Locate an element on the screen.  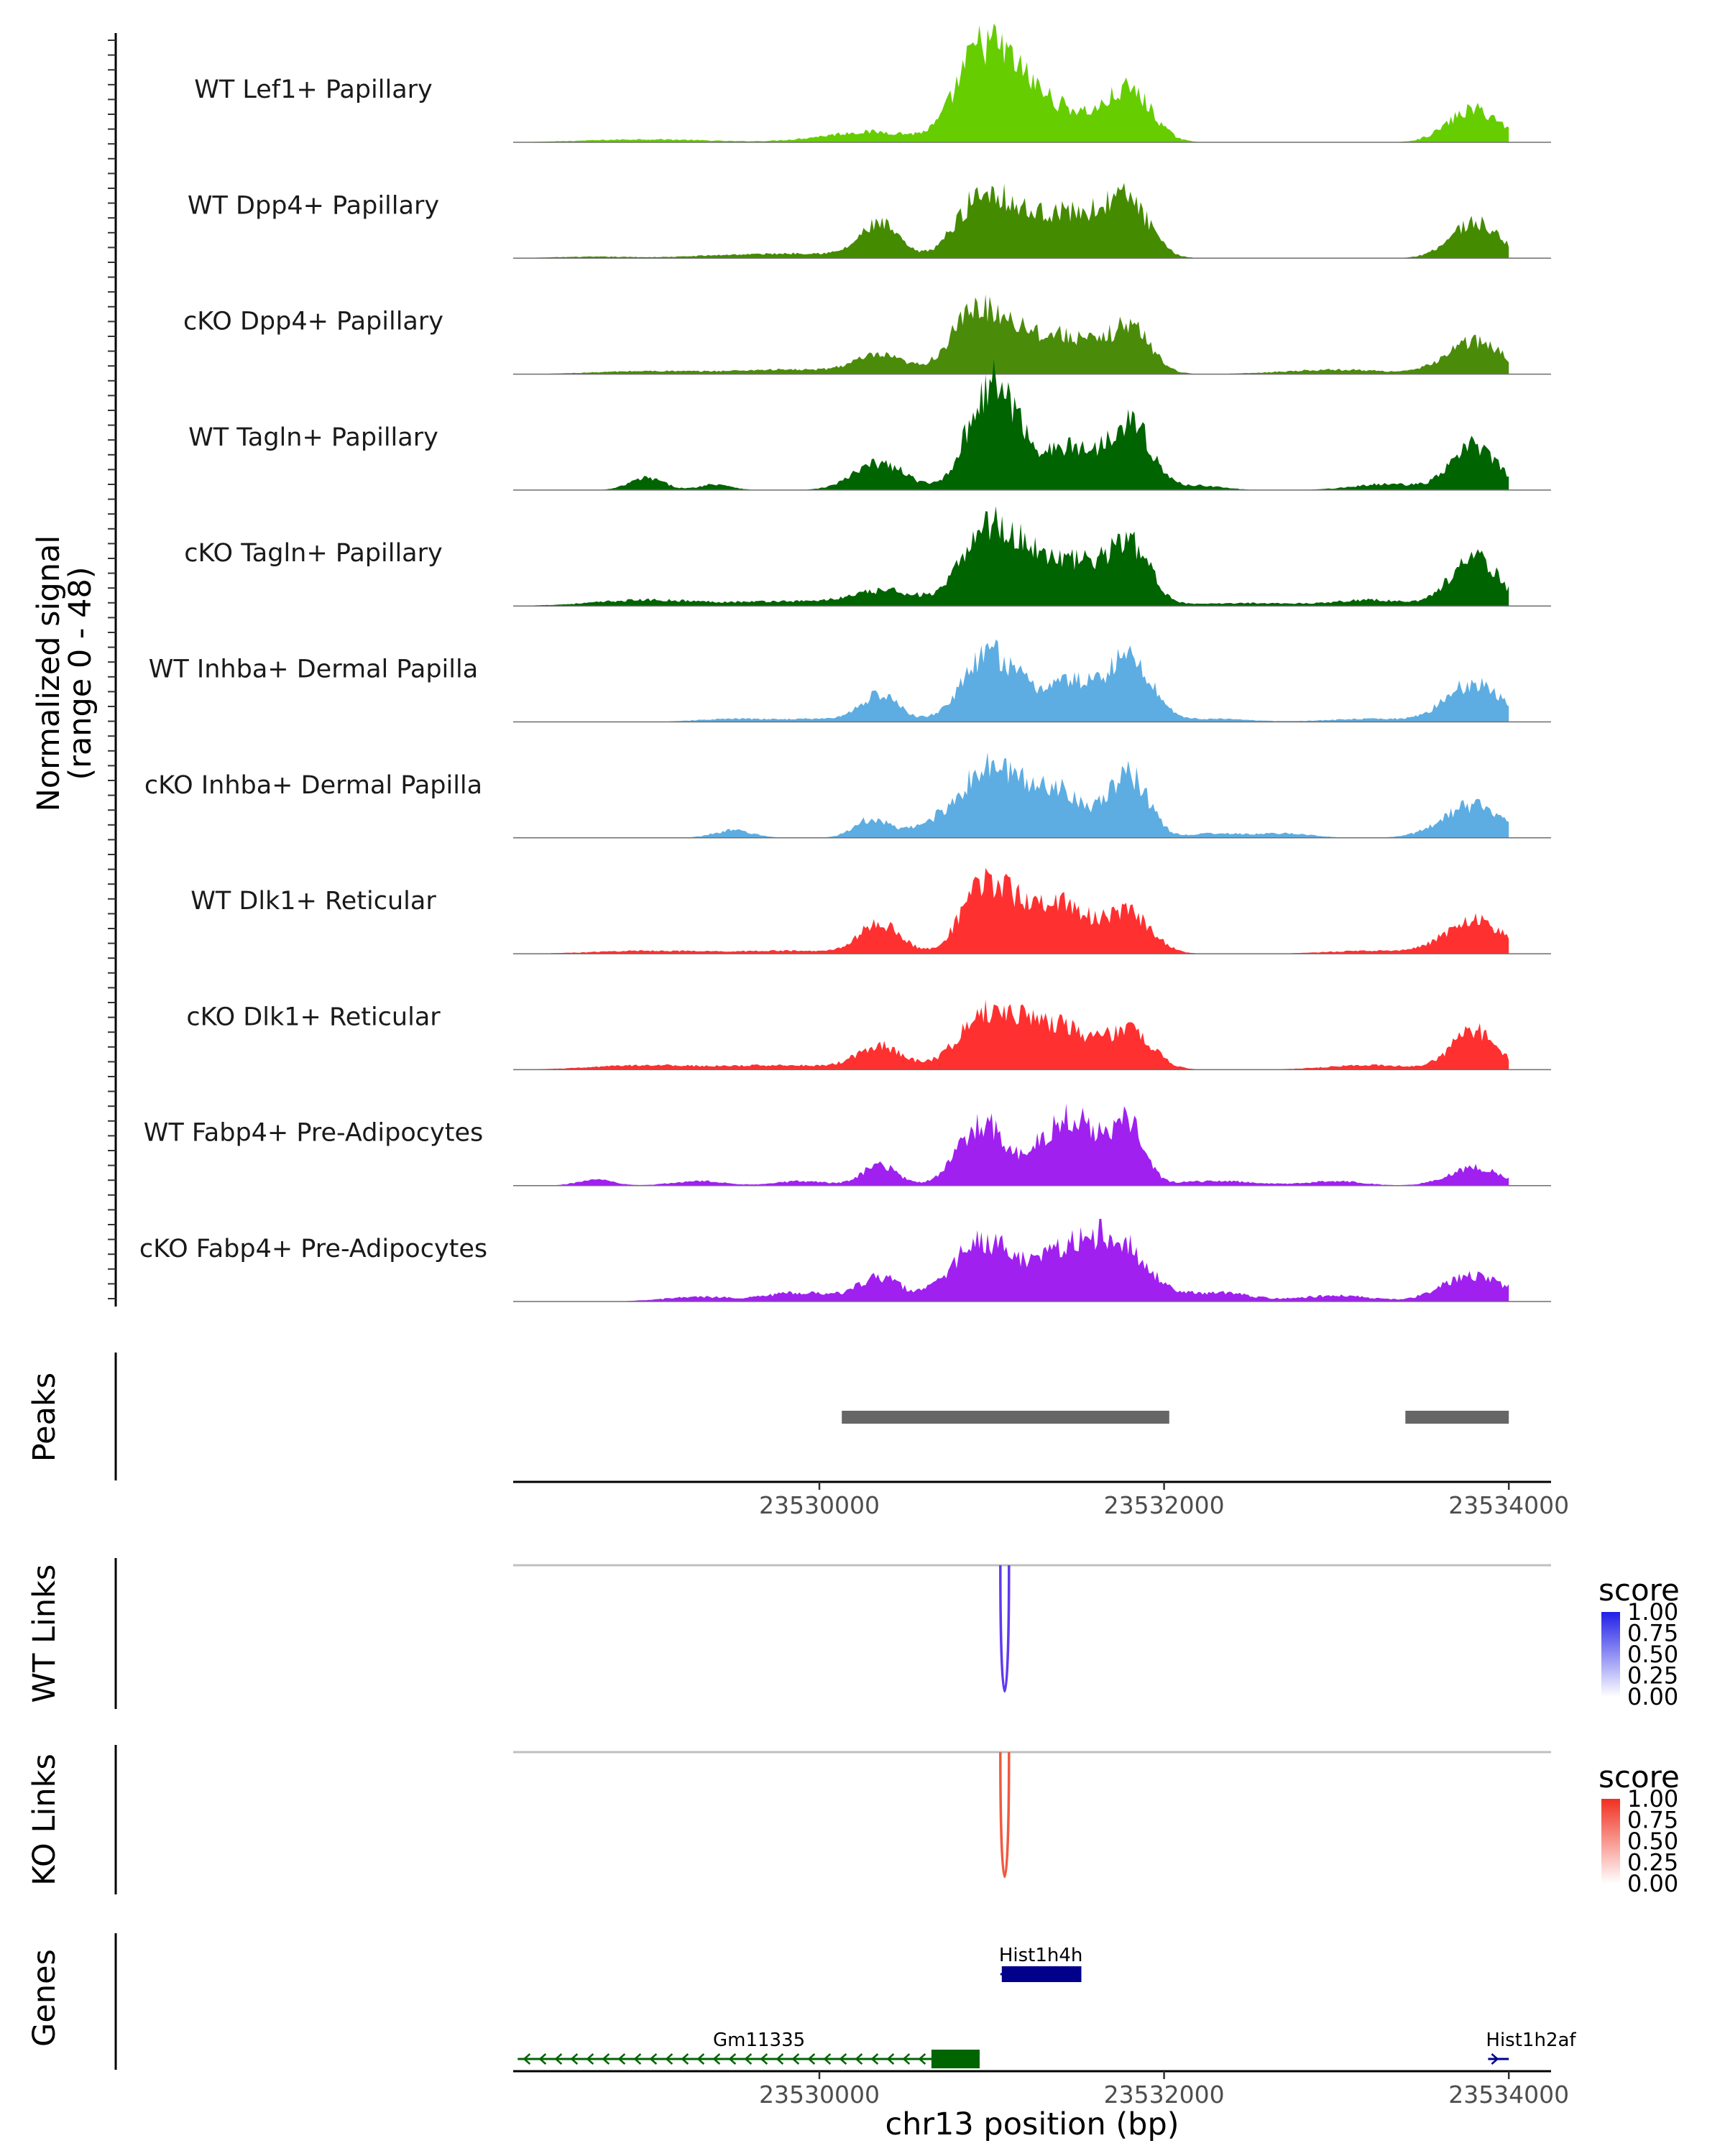
peaks-track-title: Peaks is located at coordinates (45, 1417).